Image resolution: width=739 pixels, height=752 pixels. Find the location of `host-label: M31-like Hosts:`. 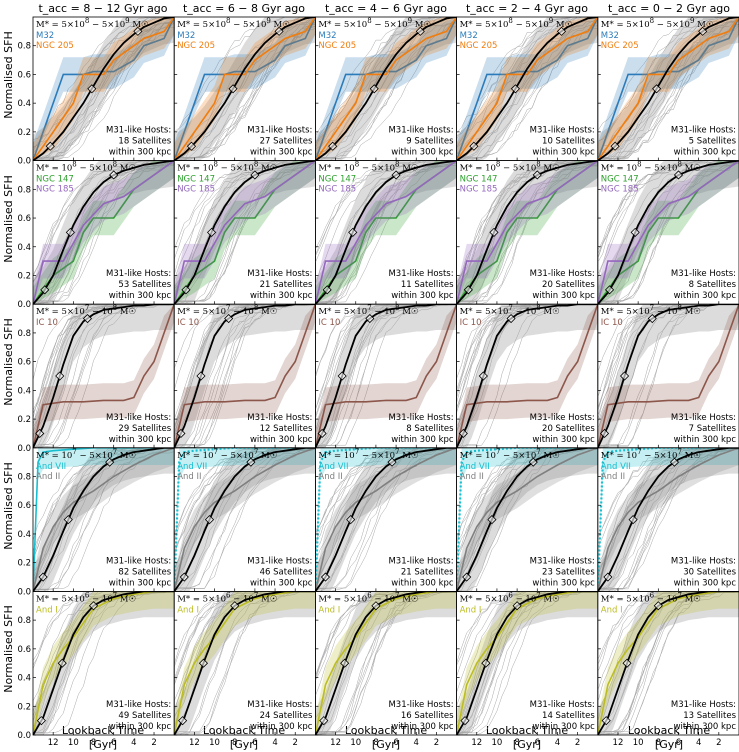

host-label: M31-like Hosts: is located at coordinates (420, 705).